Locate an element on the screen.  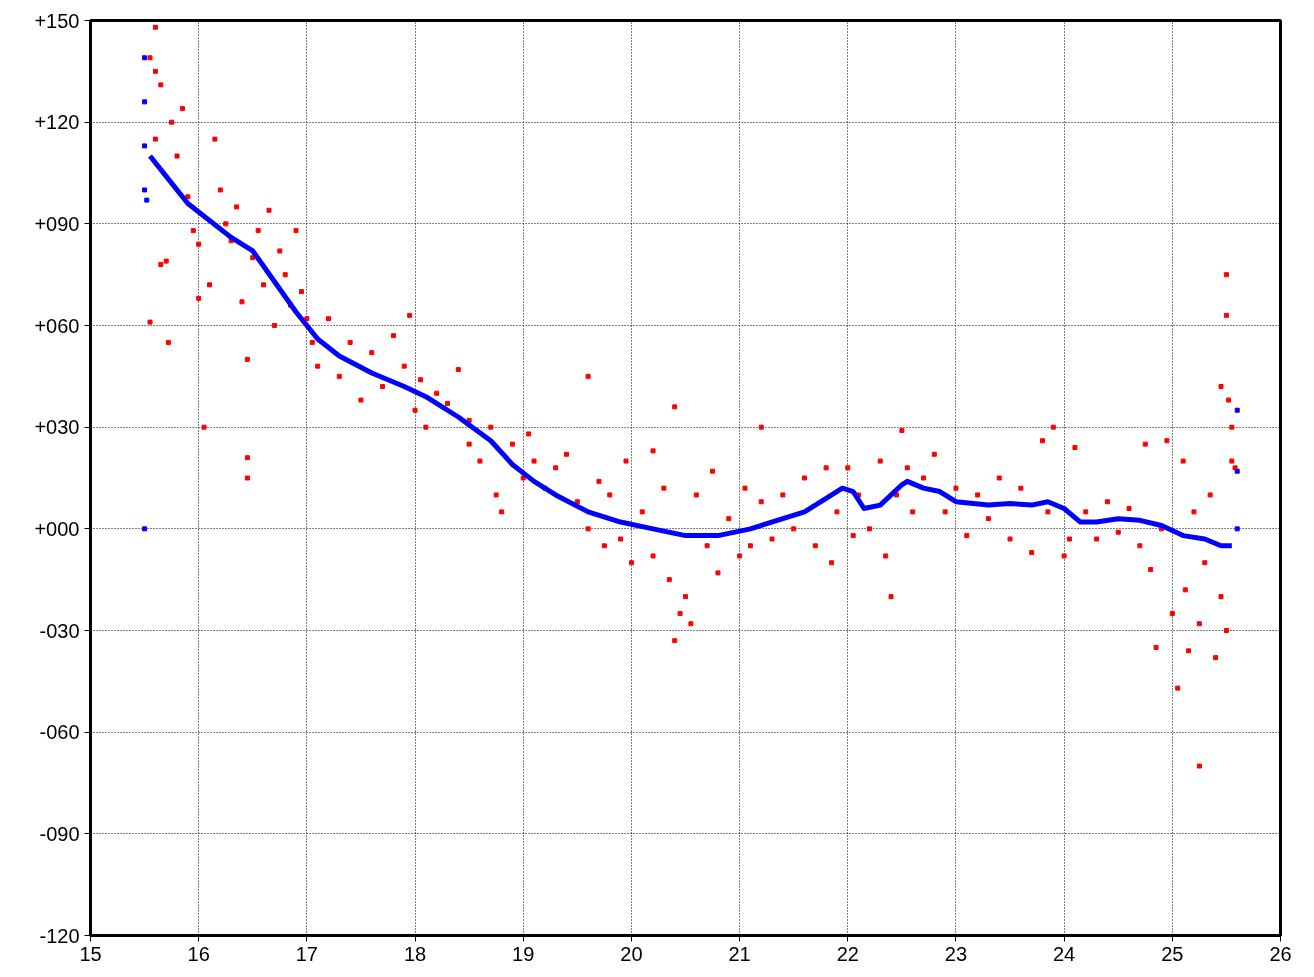
x-tick-label: 22 is located at coordinates (847, 953).